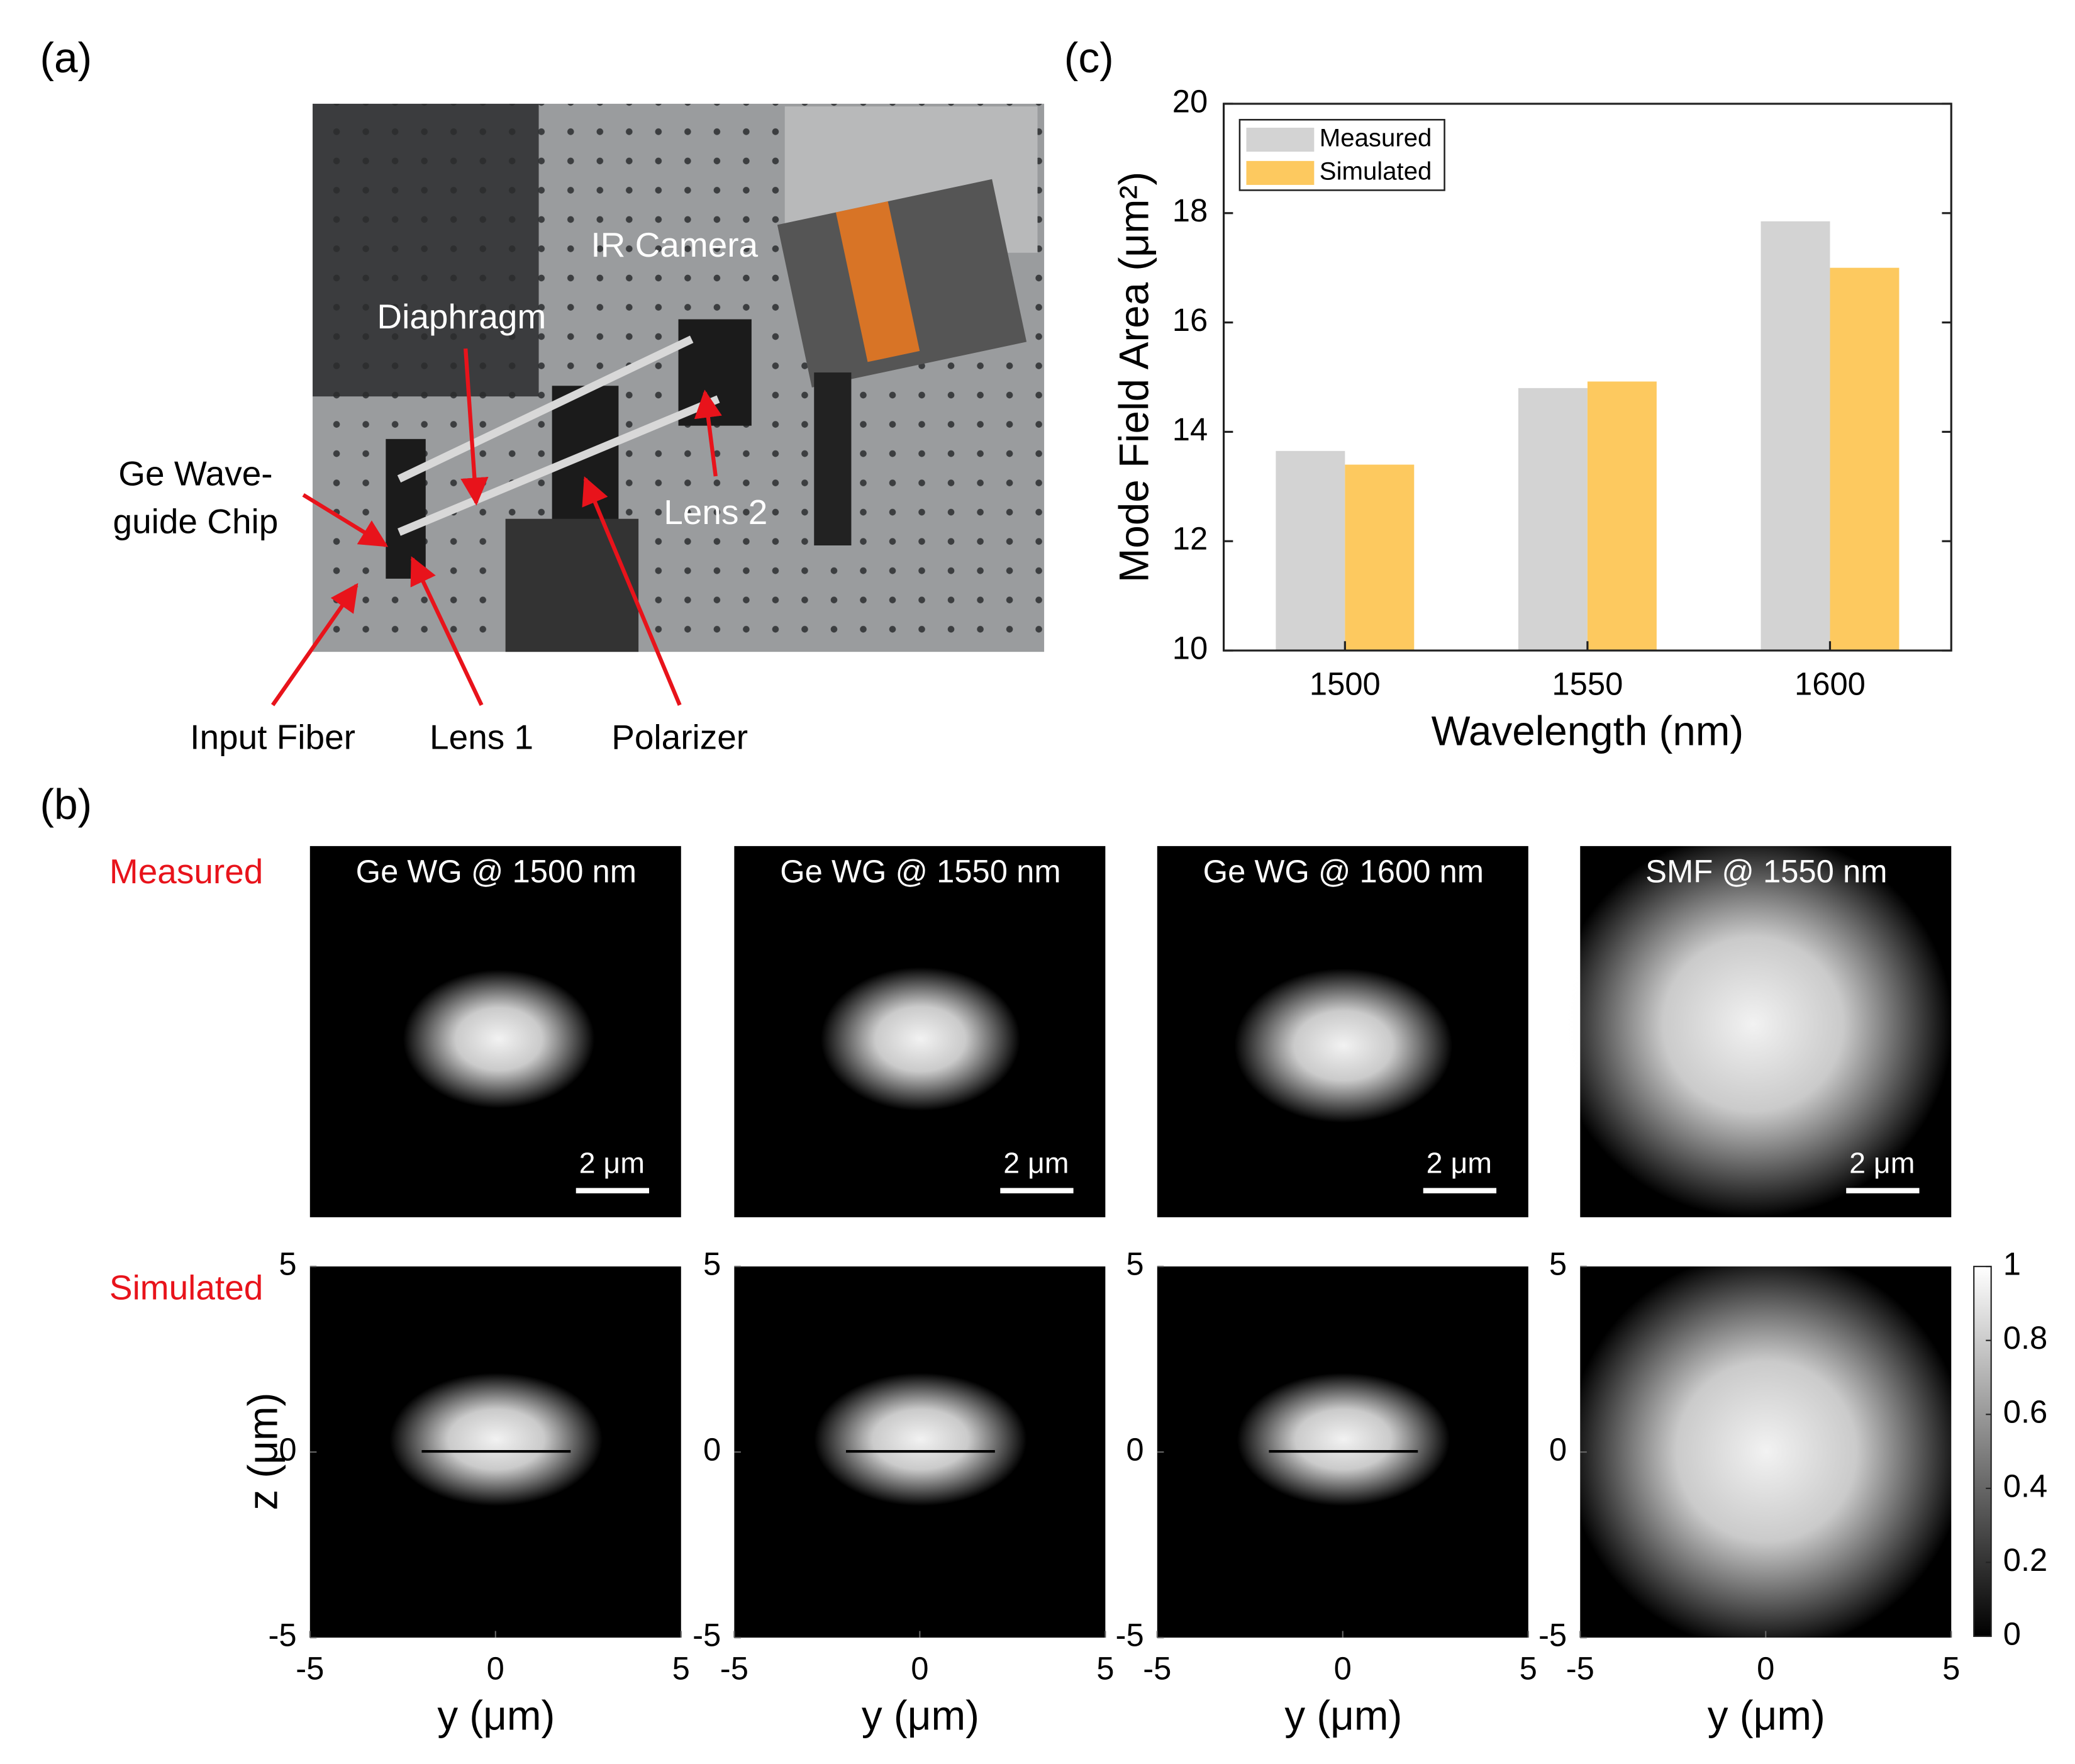  What do you see at coordinates (679, 736) in the screenshot?
I see `photo-label: Polarizer` at bounding box center [679, 736].